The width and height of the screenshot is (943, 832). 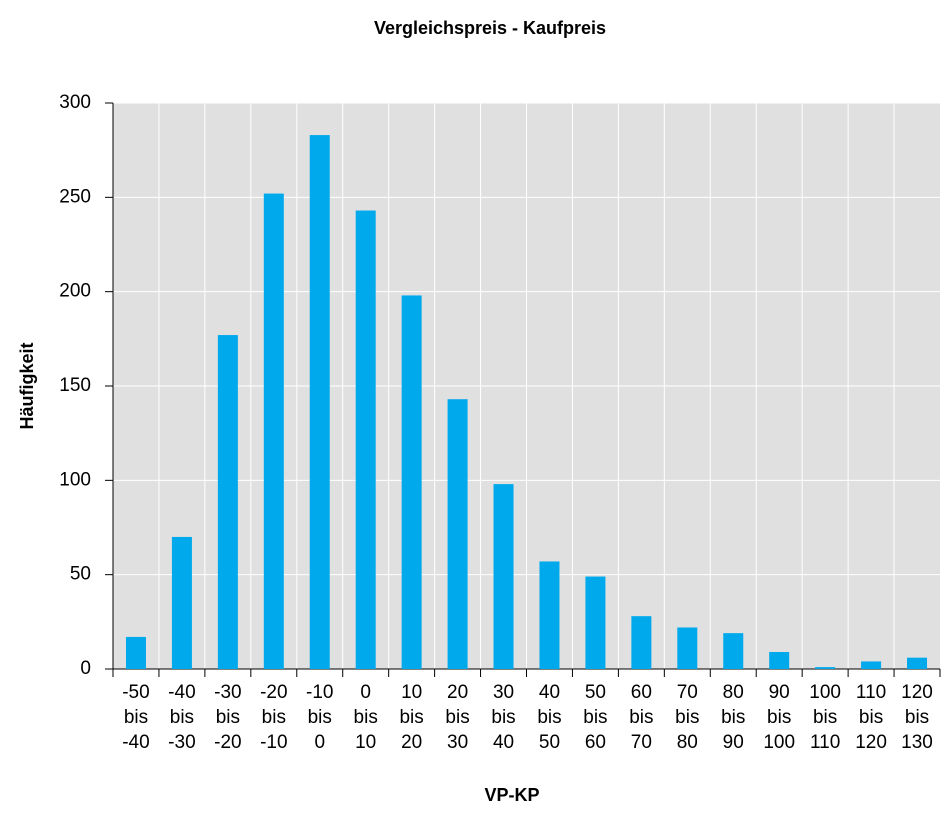 What do you see at coordinates (85, 668) in the screenshot?
I see `y-tick-label: 0` at bounding box center [85, 668].